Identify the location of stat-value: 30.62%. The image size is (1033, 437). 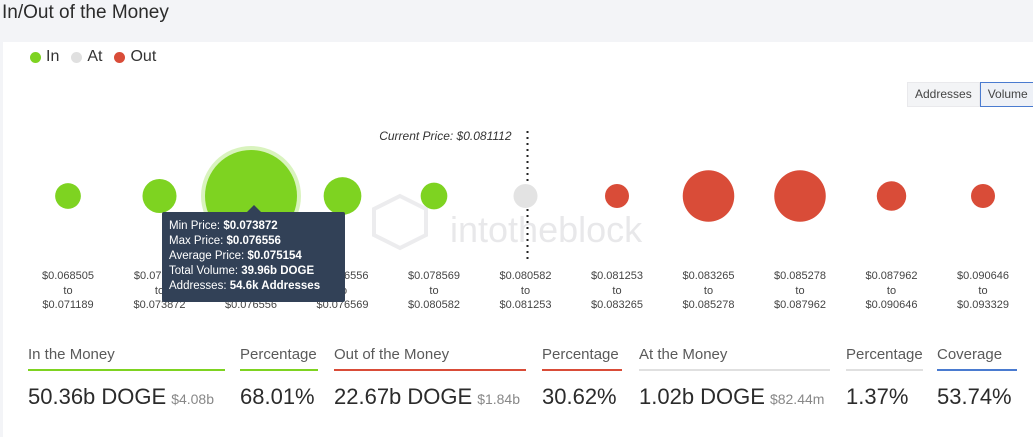
(582, 397).